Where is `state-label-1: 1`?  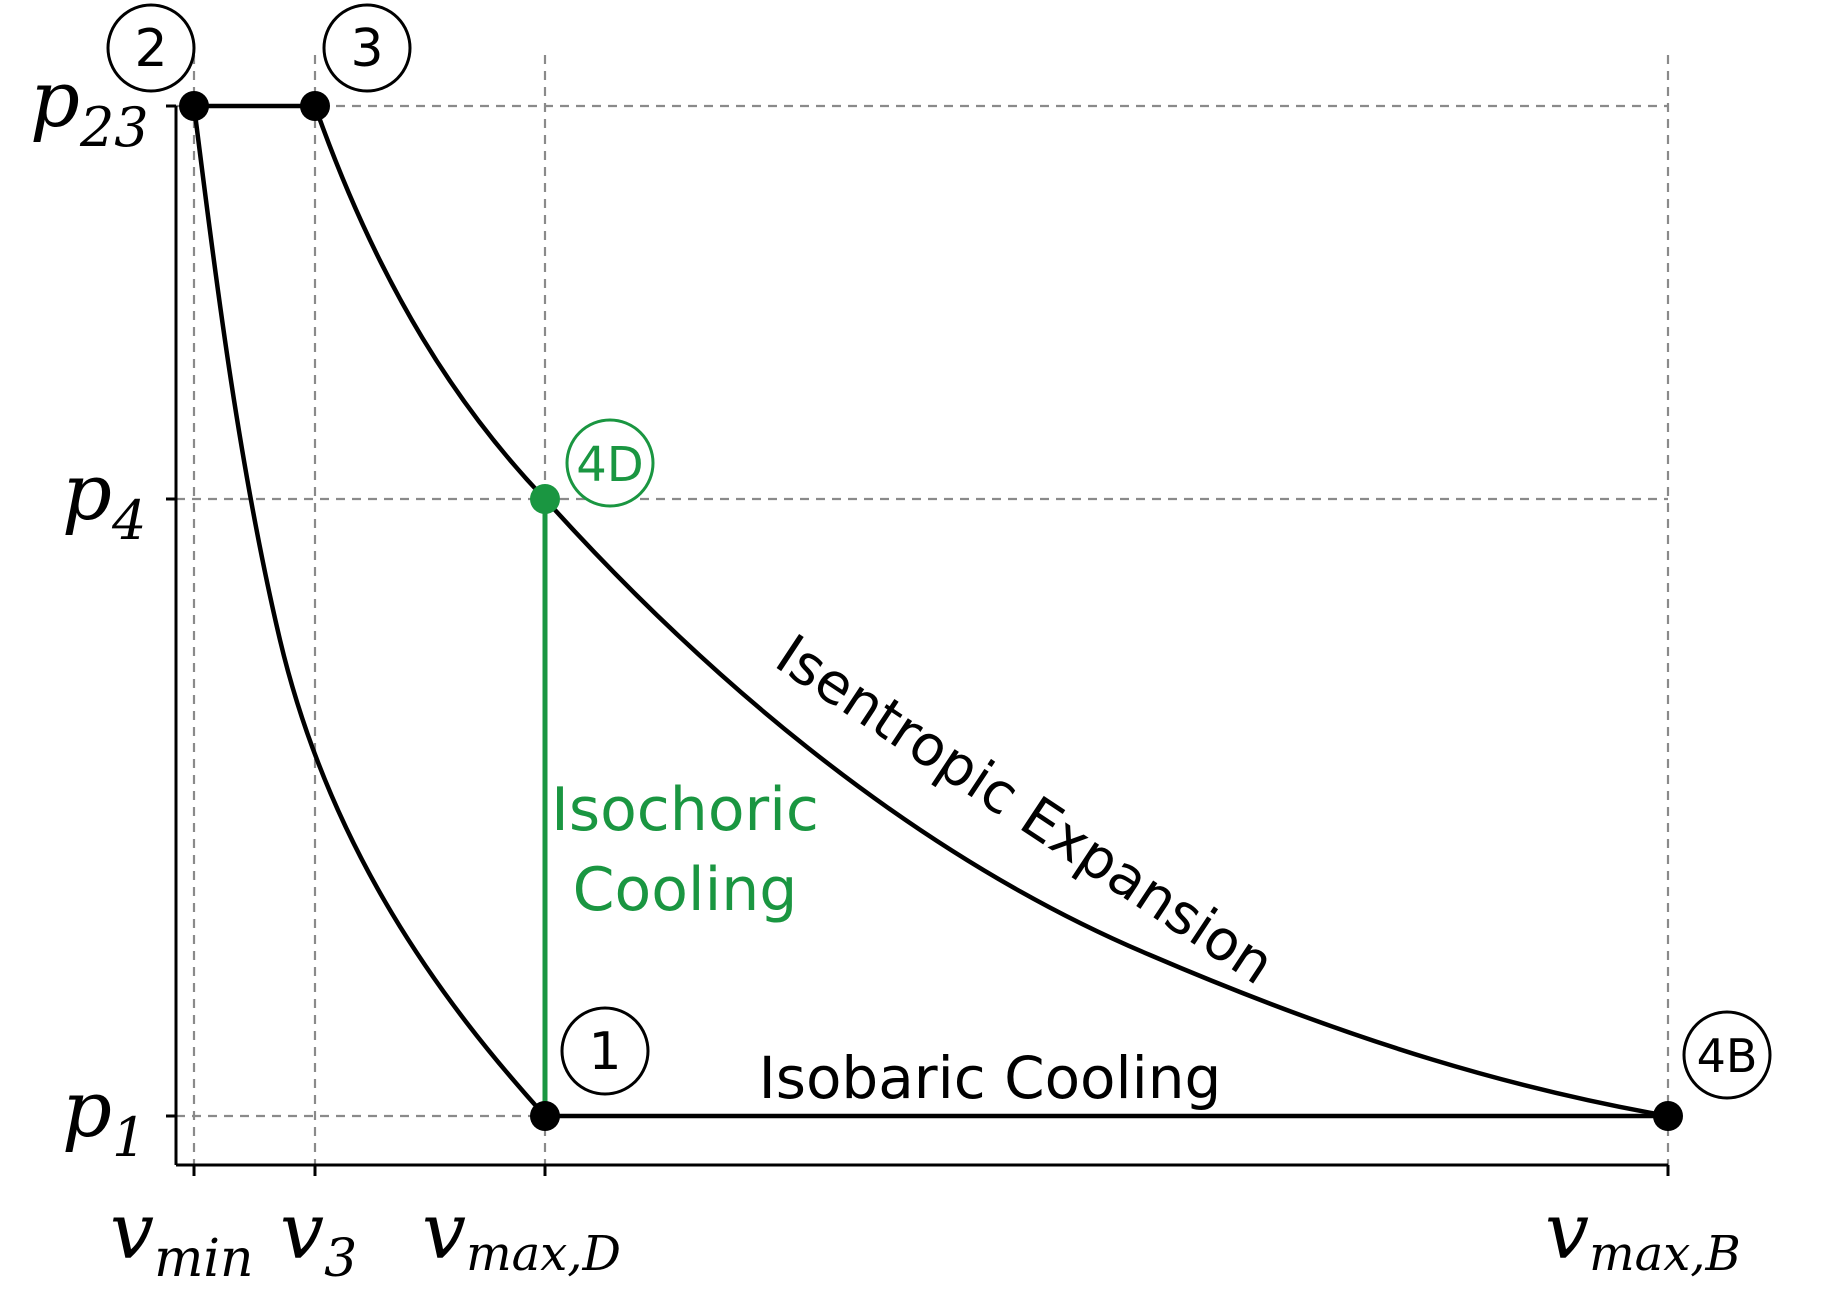 state-label-1: 1 is located at coordinates (605, 1051).